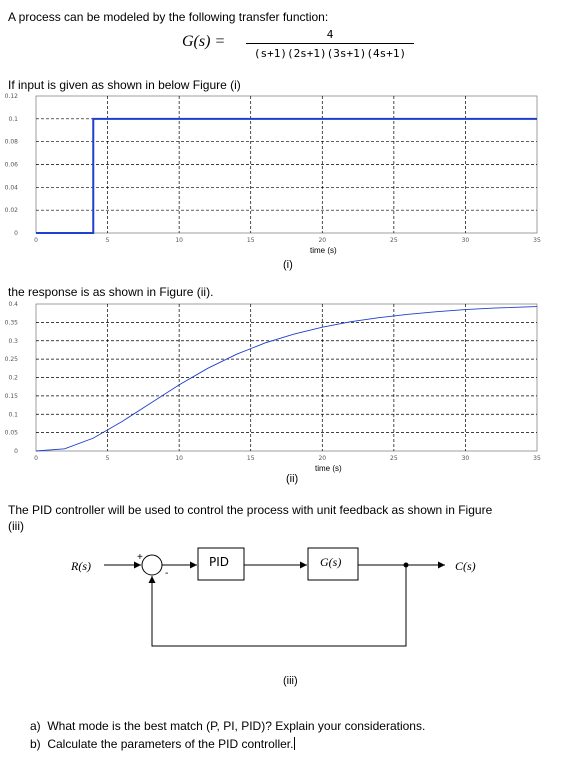  I want to click on transfer-function-numerator: 4, so click(330, 34).